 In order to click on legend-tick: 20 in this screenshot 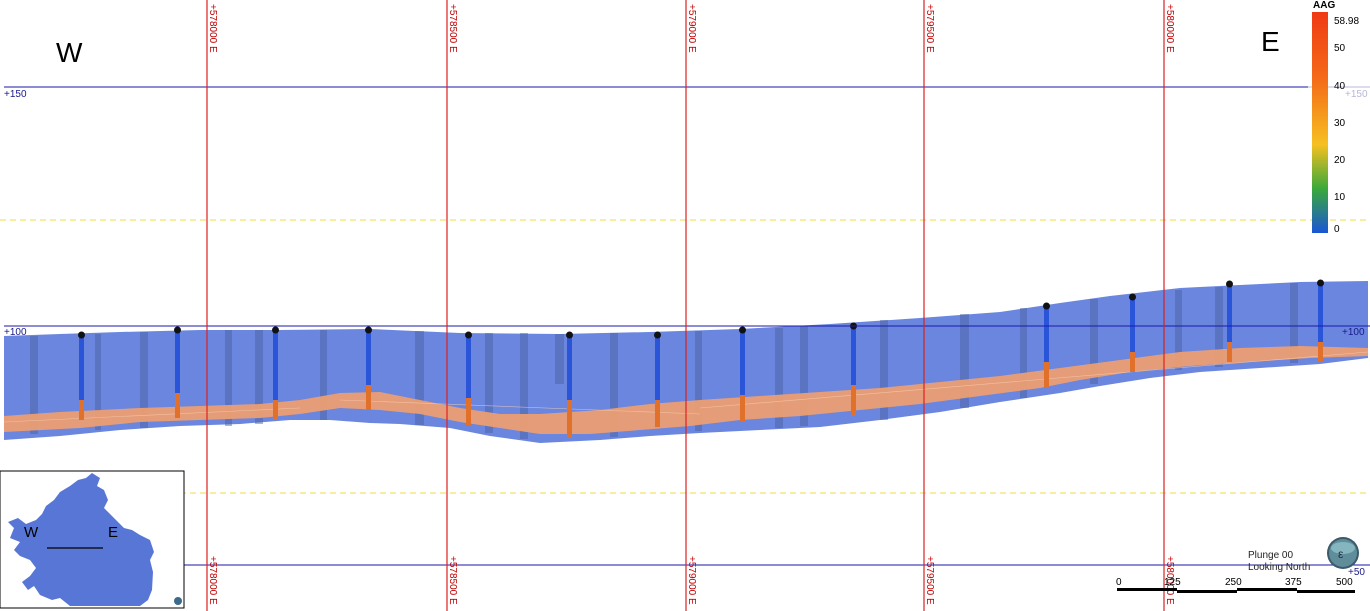, I will do `click(1340, 160)`.